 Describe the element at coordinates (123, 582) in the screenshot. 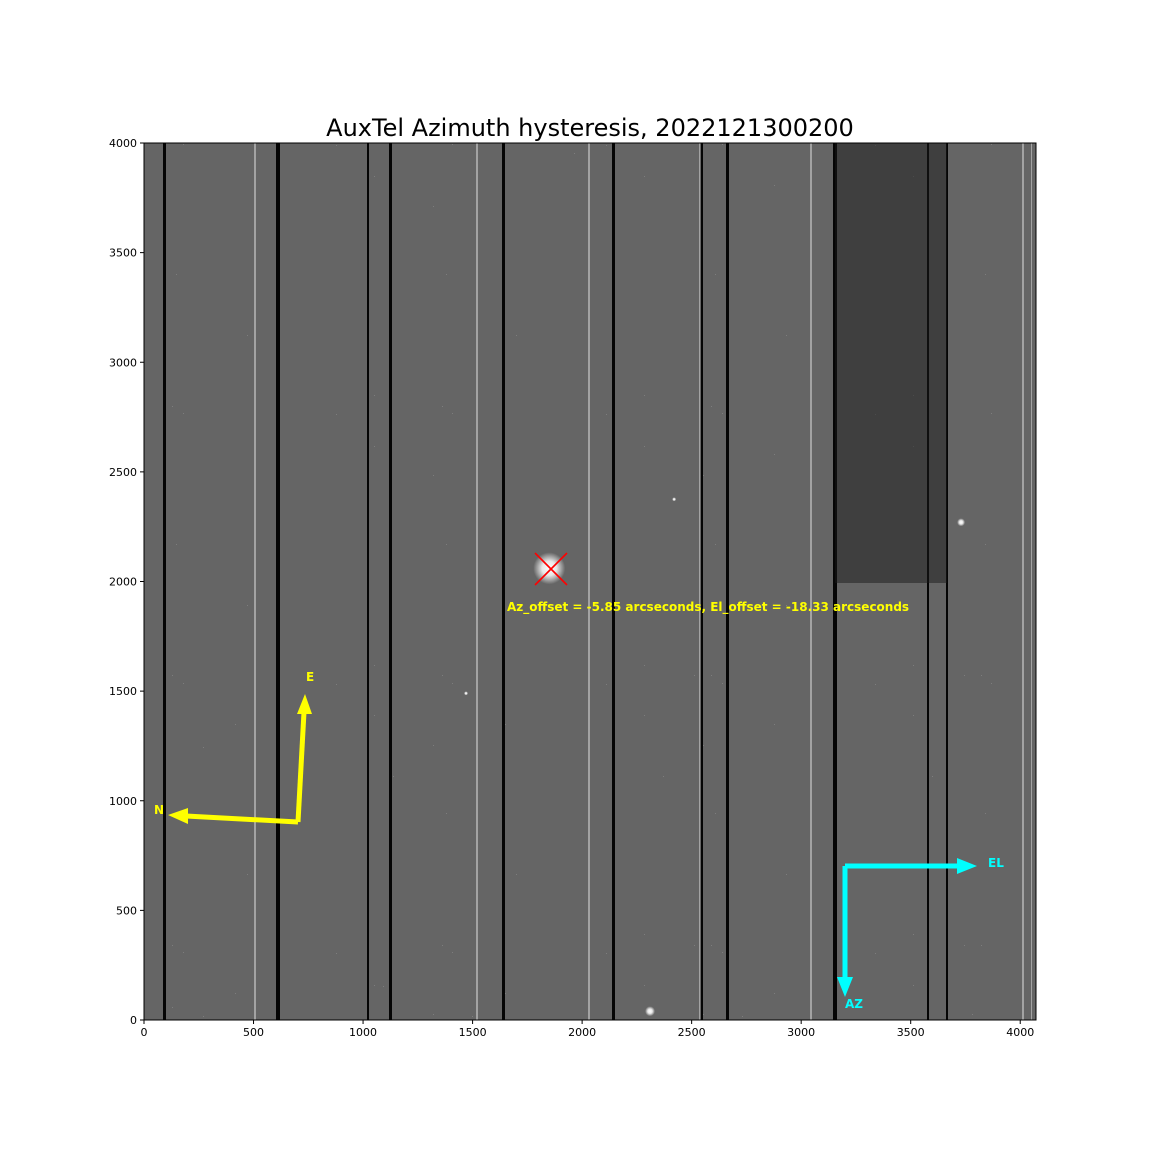

I see `y-tick-label: 2000` at that location.